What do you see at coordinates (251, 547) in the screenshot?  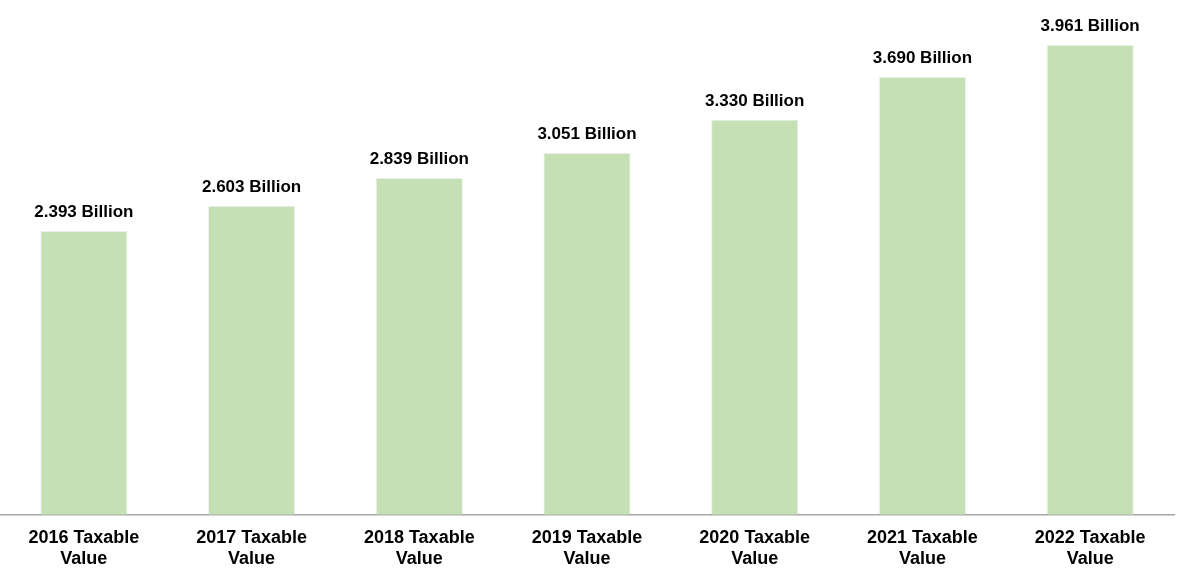 I see `x-tick-label: 2017 Taxable Value` at bounding box center [251, 547].